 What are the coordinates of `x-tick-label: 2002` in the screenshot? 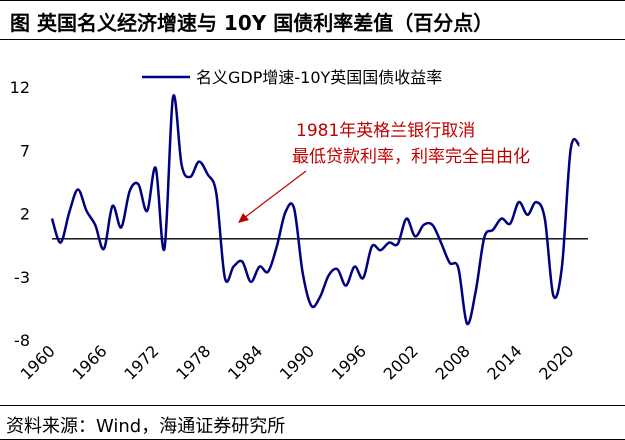 It's located at (401, 362).